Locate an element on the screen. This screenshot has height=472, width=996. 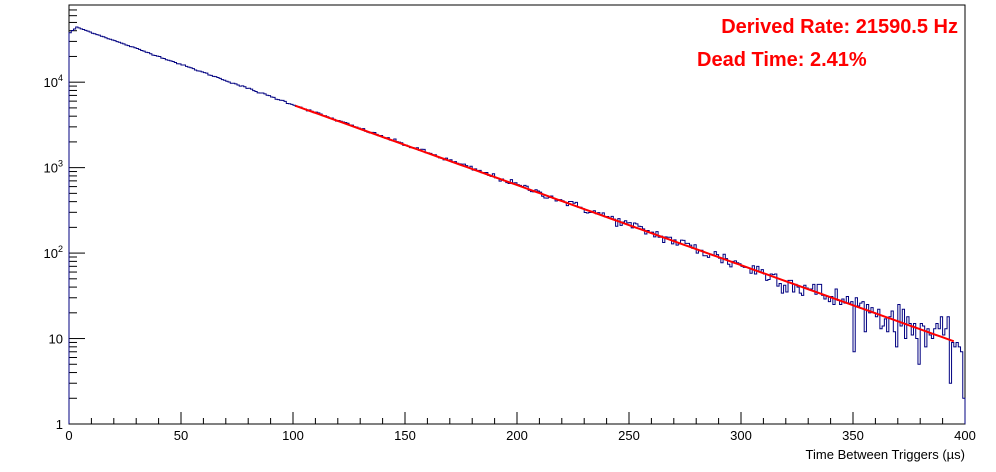
x-tick-label: 350 is located at coordinates (853, 435).